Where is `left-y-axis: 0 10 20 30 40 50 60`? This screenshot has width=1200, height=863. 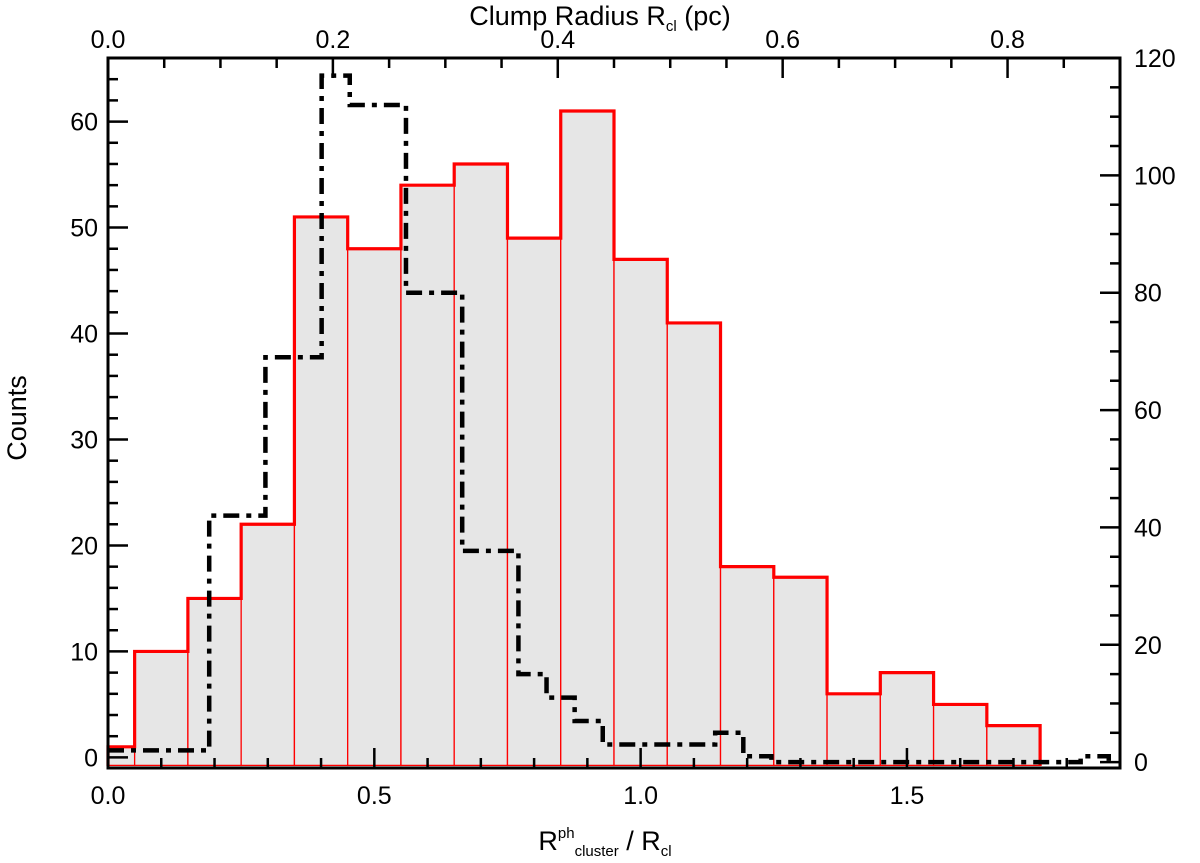 left-y-axis: 0 10 20 30 40 50 60 is located at coordinates (99, 424).